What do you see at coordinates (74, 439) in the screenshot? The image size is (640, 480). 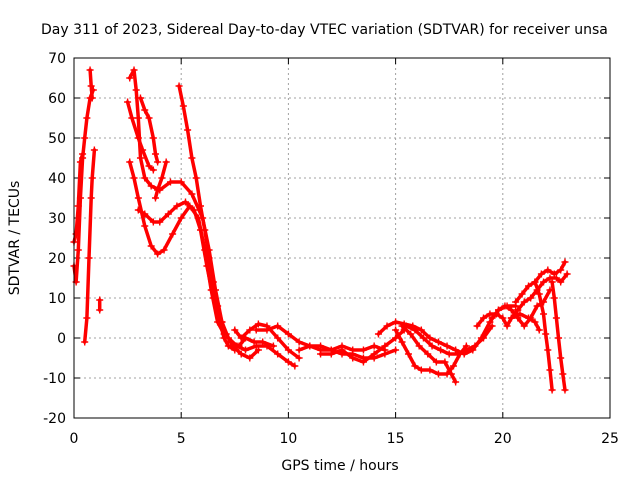 I see `x-tick-label: 0` at bounding box center [74, 439].